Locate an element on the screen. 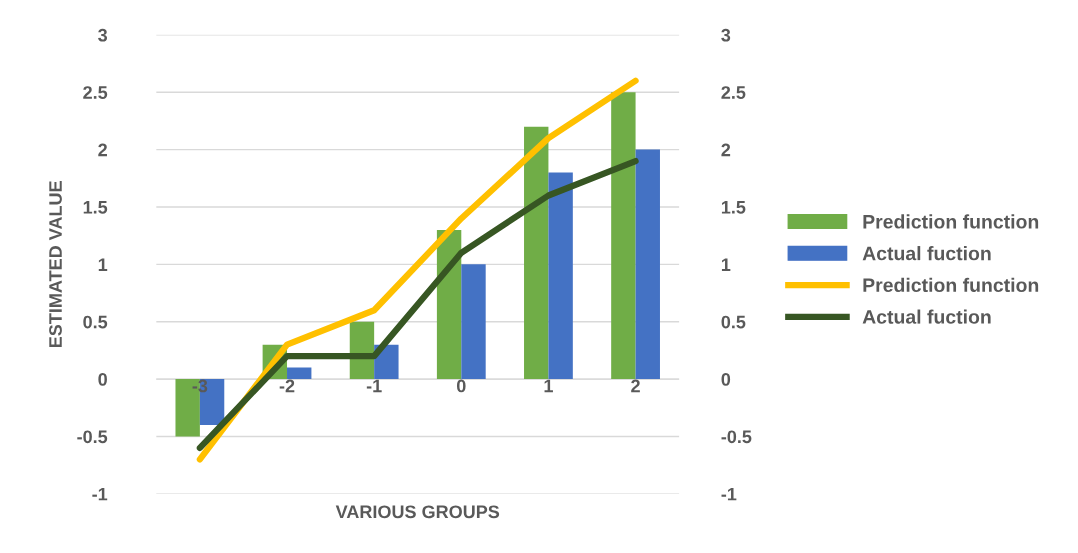 The width and height of the screenshot is (1078, 553). y2-tick-label: -0.5 is located at coordinates (736, 437).